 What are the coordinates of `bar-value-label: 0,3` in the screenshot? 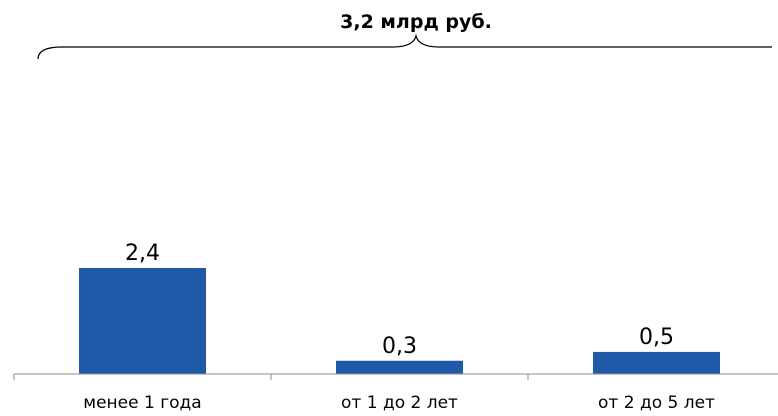 It's located at (399, 346).